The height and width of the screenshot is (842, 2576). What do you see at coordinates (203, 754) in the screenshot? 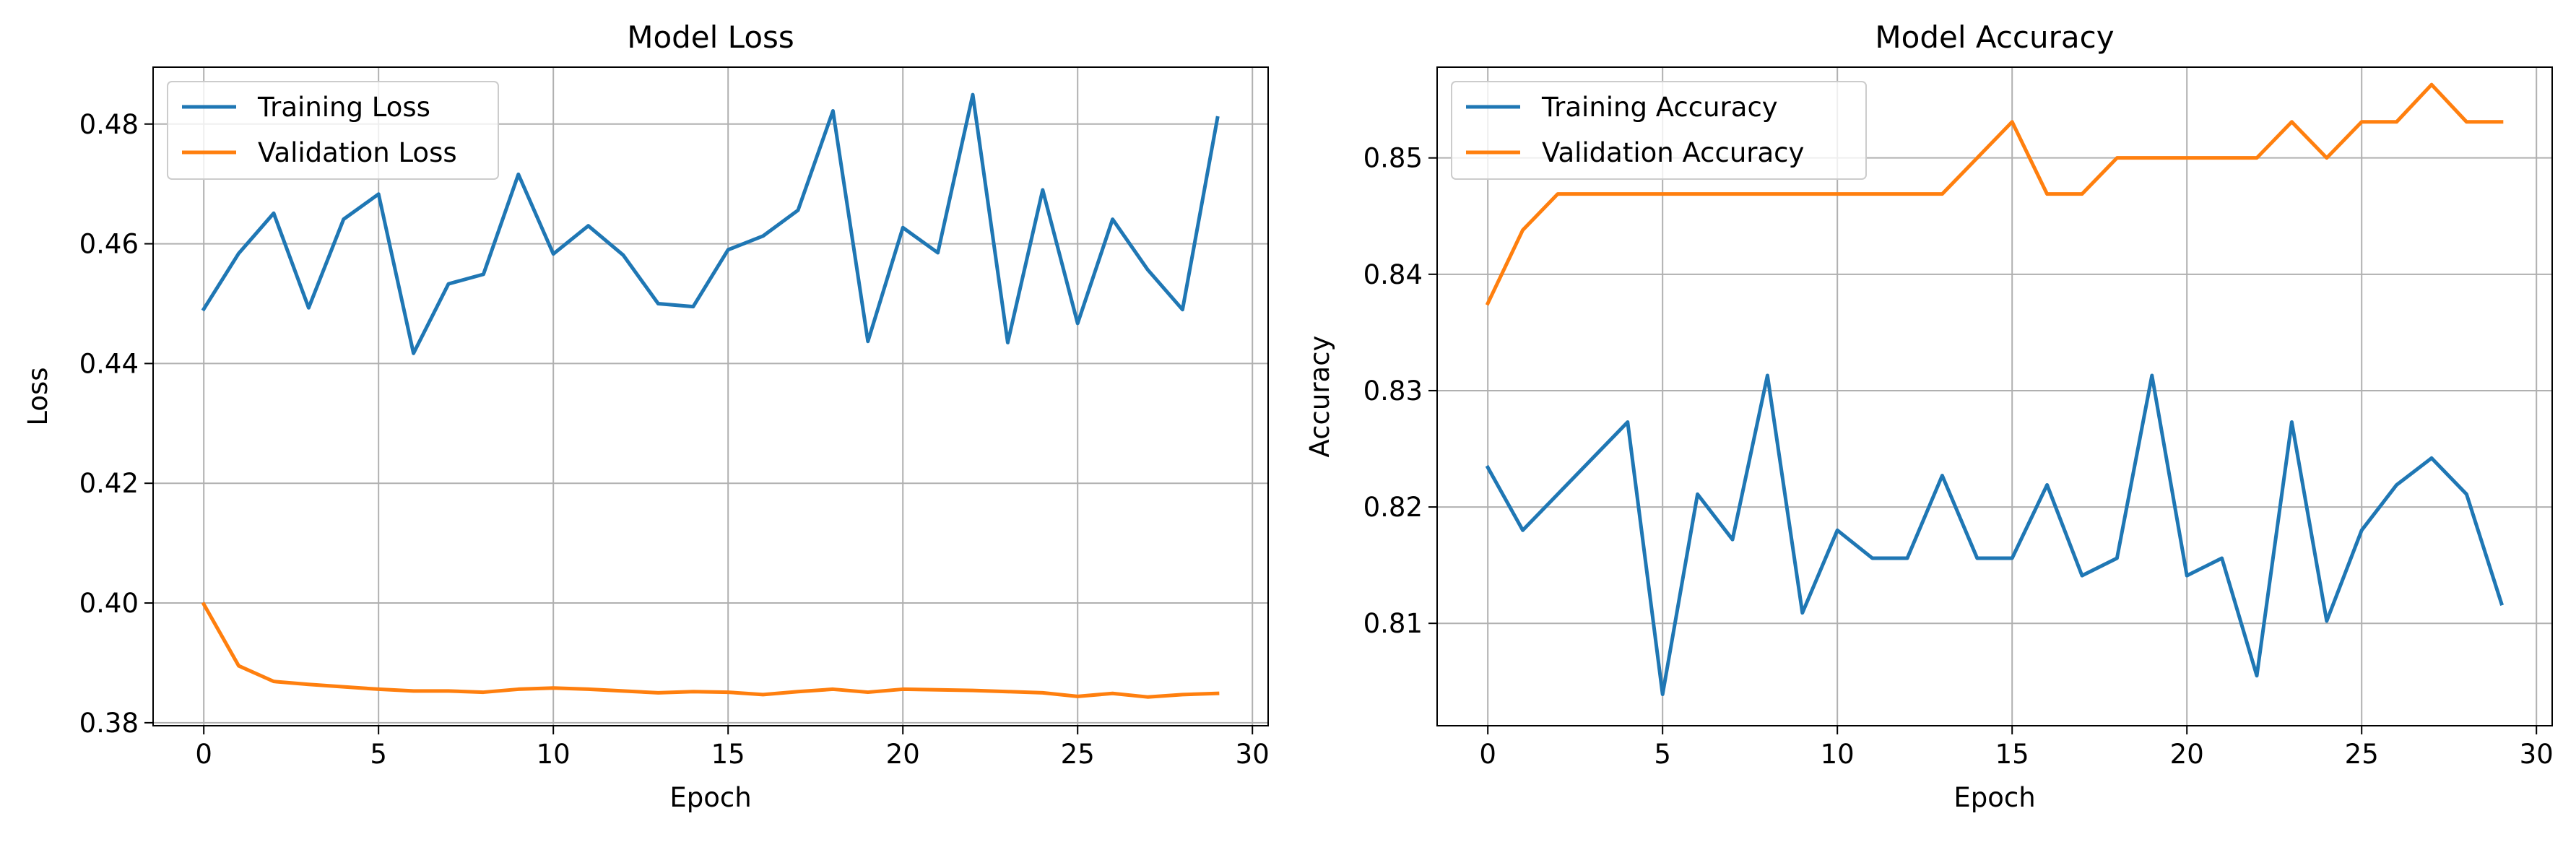
I see `loss-x-tick-label: 0` at bounding box center [203, 754].